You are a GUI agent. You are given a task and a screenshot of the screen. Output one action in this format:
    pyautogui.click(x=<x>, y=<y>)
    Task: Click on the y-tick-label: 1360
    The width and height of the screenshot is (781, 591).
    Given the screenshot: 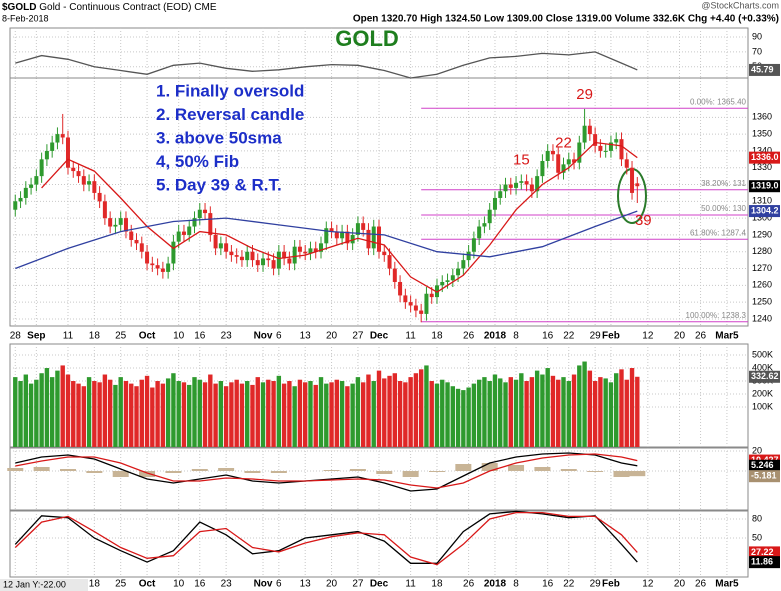 What is the action you would take?
    pyautogui.click(x=762, y=117)
    